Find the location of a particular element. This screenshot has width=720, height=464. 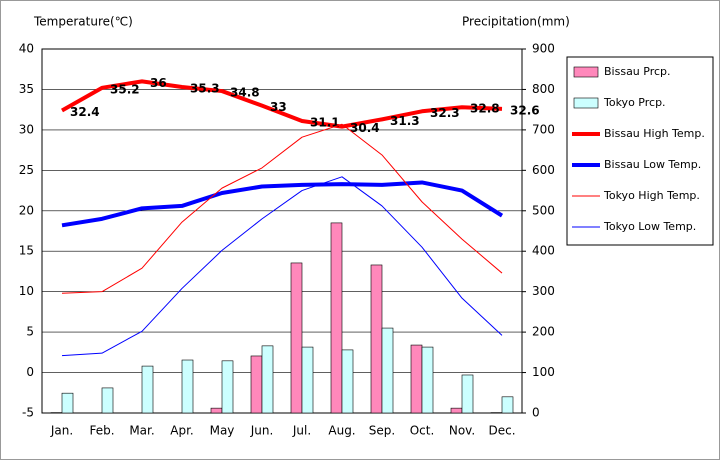

x-tick-label: Nov. is located at coordinates (462, 431).